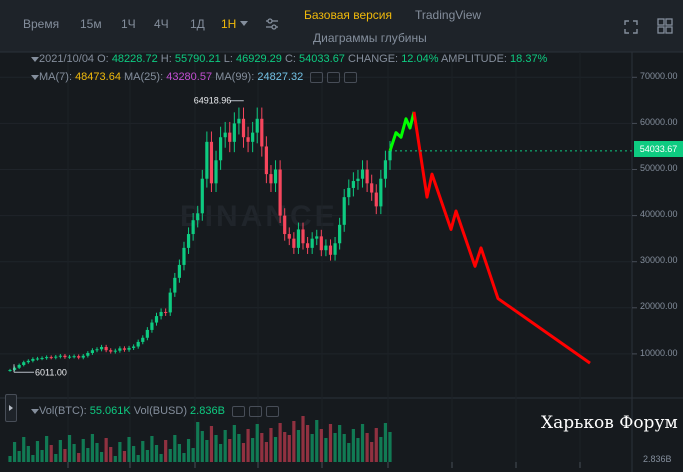 The width and height of the screenshot is (683, 472). I want to click on vol-btc-value: 55.061K, so click(110, 411).